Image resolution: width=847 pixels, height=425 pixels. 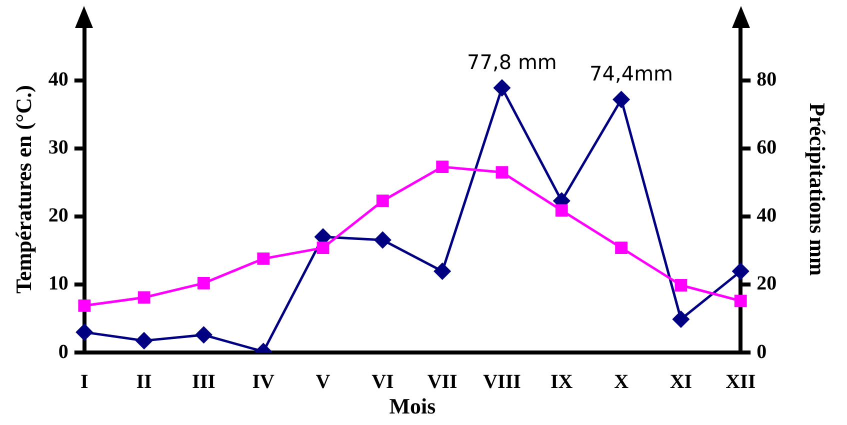 What do you see at coordinates (442, 381) in the screenshot?
I see `x-tick-label: VII` at bounding box center [442, 381].